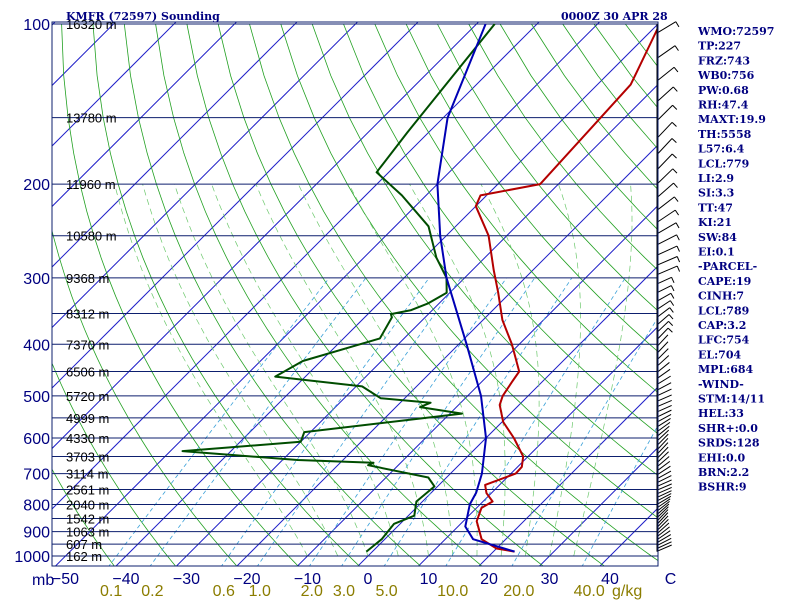 This screenshot has width=800, height=600. I want to click on index-value: EL:704, so click(719, 354).